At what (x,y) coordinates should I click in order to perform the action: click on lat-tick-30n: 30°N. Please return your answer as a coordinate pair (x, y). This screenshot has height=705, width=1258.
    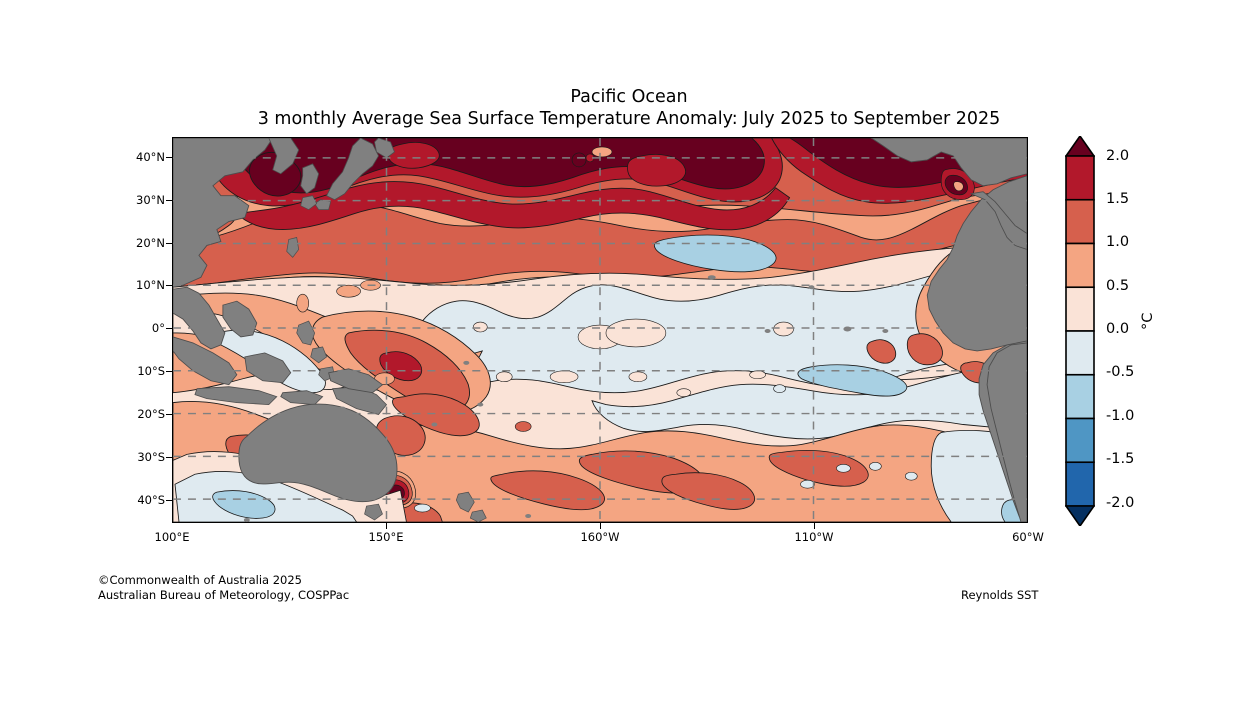
    Looking at the image, I should click on (150, 200).